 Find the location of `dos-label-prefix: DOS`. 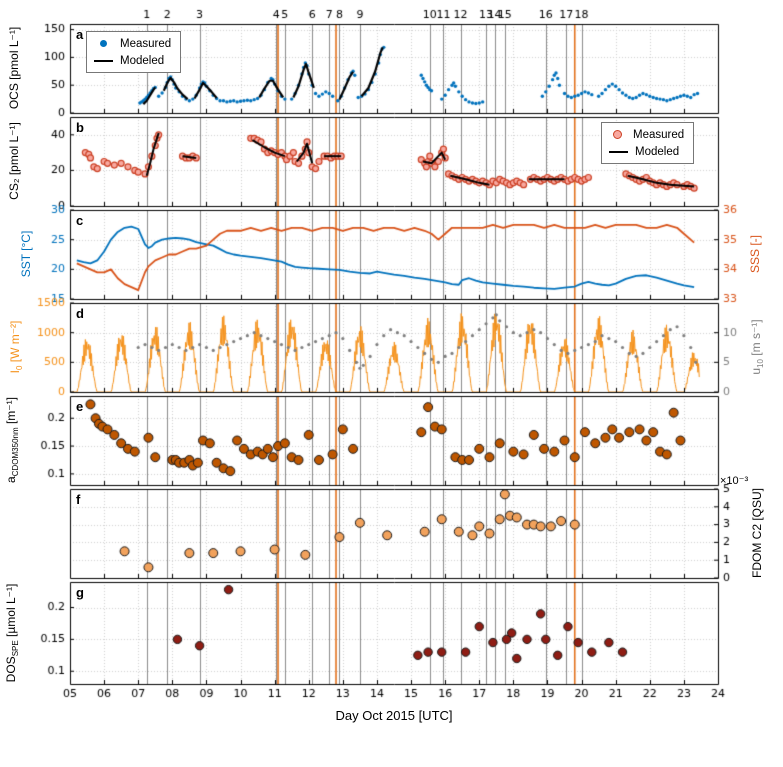

dos-label-prefix: DOS is located at coordinates (10, 669).